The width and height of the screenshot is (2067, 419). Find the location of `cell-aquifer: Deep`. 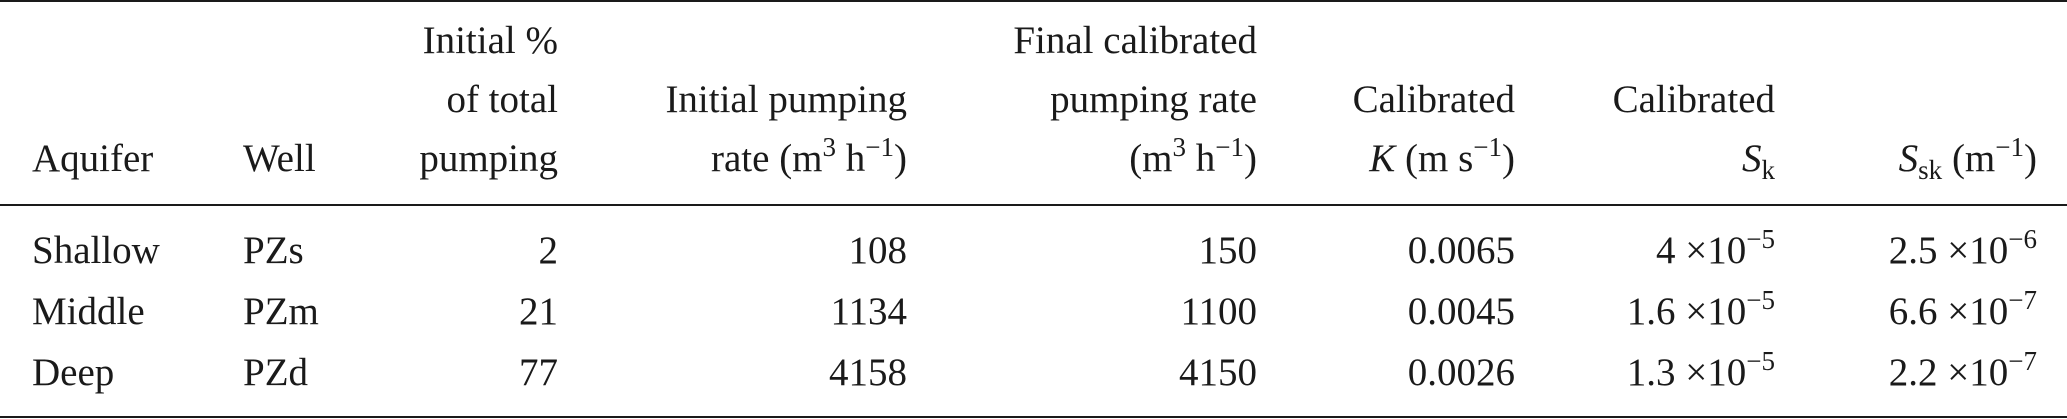

cell-aquifer: Deep is located at coordinates (73, 372).